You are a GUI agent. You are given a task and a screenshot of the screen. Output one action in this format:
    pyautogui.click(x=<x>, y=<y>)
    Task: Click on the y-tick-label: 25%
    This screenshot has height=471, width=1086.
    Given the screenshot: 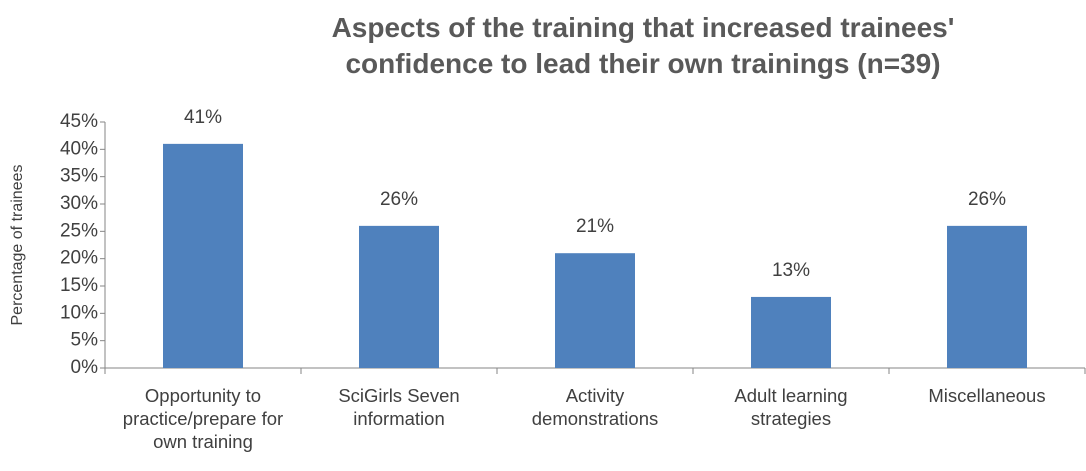 What is the action you would take?
    pyautogui.click(x=79, y=230)
    